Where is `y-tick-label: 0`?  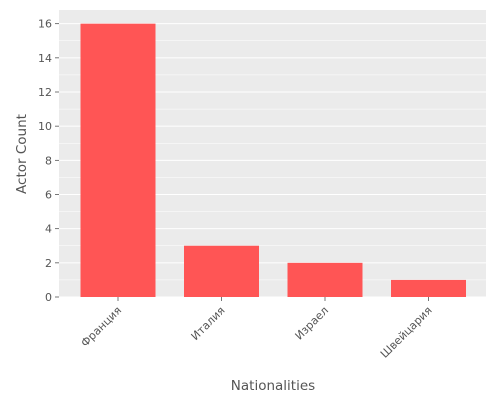
y-tick-label: 0 is located at coordinates (48, 297).